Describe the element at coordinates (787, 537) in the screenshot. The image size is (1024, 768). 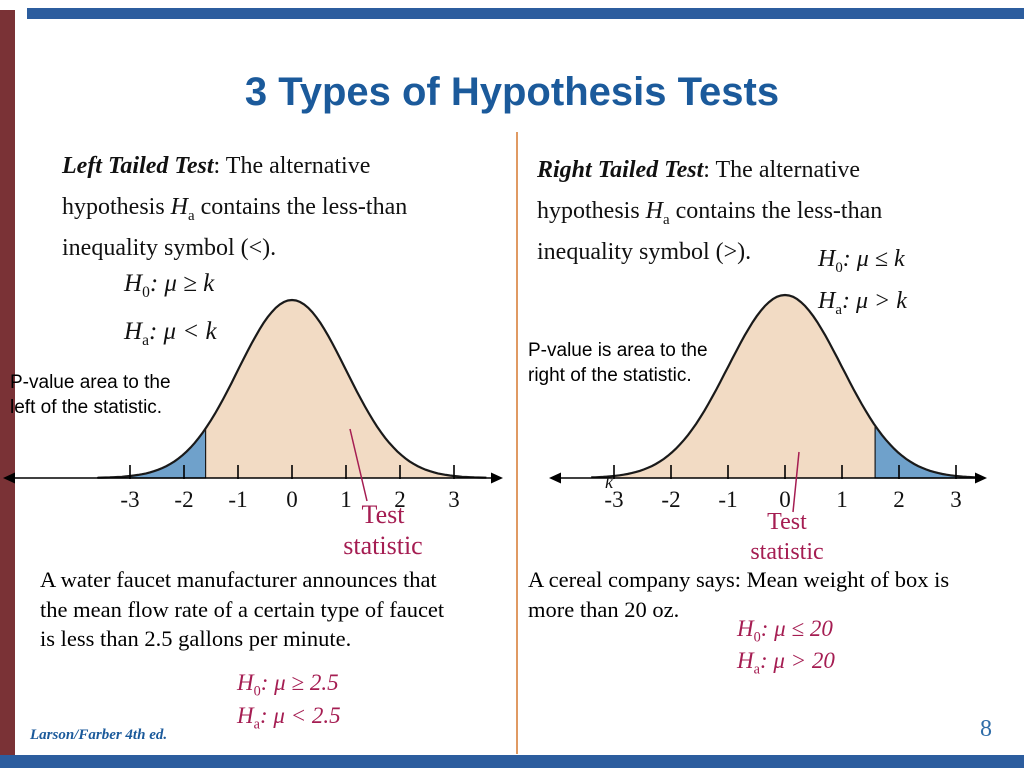
I see `right-test-statistic-label: Test statistic` at that location.